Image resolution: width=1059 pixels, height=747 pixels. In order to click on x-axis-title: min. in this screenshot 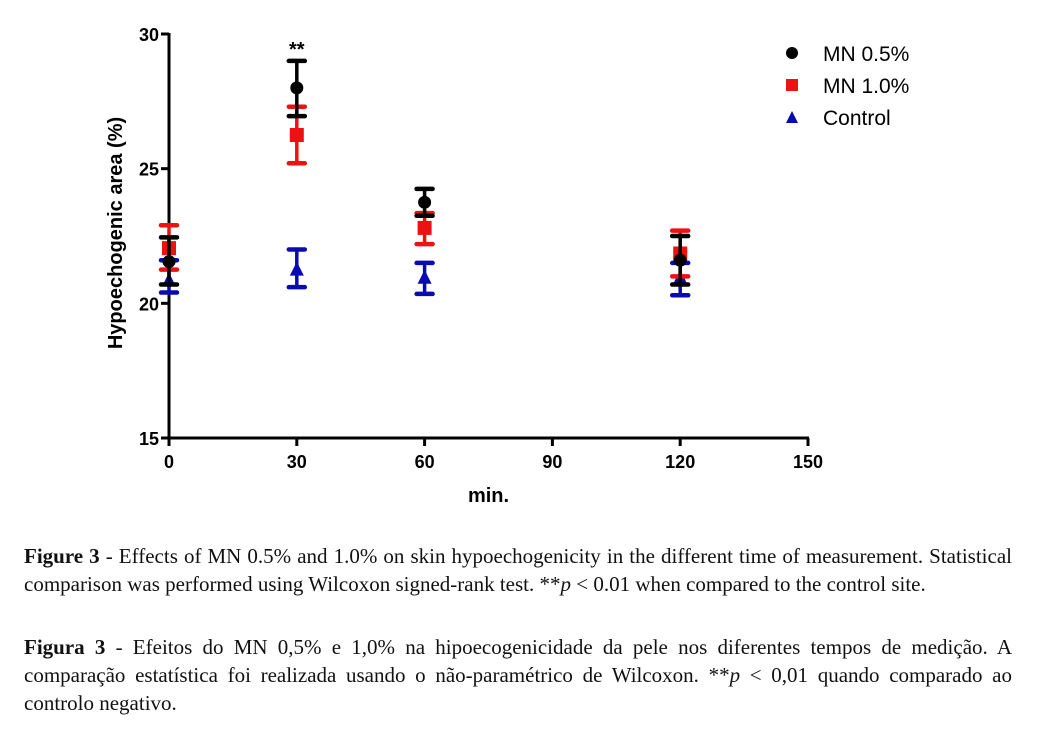, I will do `click(488, 496)`.